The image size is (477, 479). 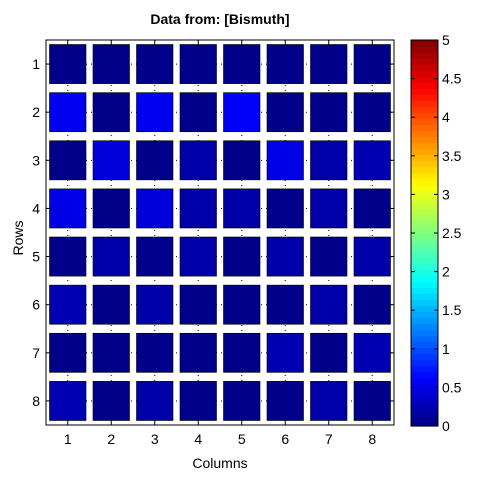 What do you see at coordinates (452, 233) in the screenshot?
I see `colorbar-tick-label: 2.5` at bounding box center [452, 233].